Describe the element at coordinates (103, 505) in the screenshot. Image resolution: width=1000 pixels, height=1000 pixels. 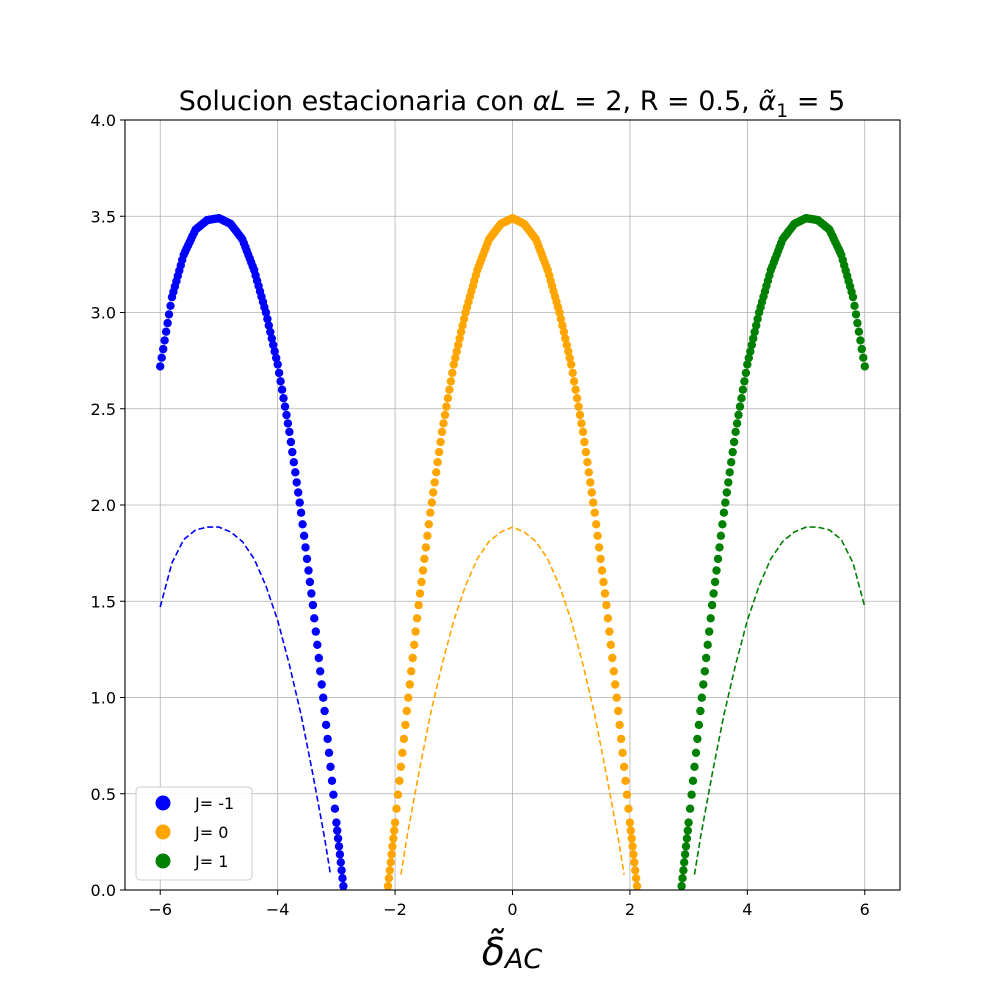
I see `y-tick-label: 2.0` at that location.